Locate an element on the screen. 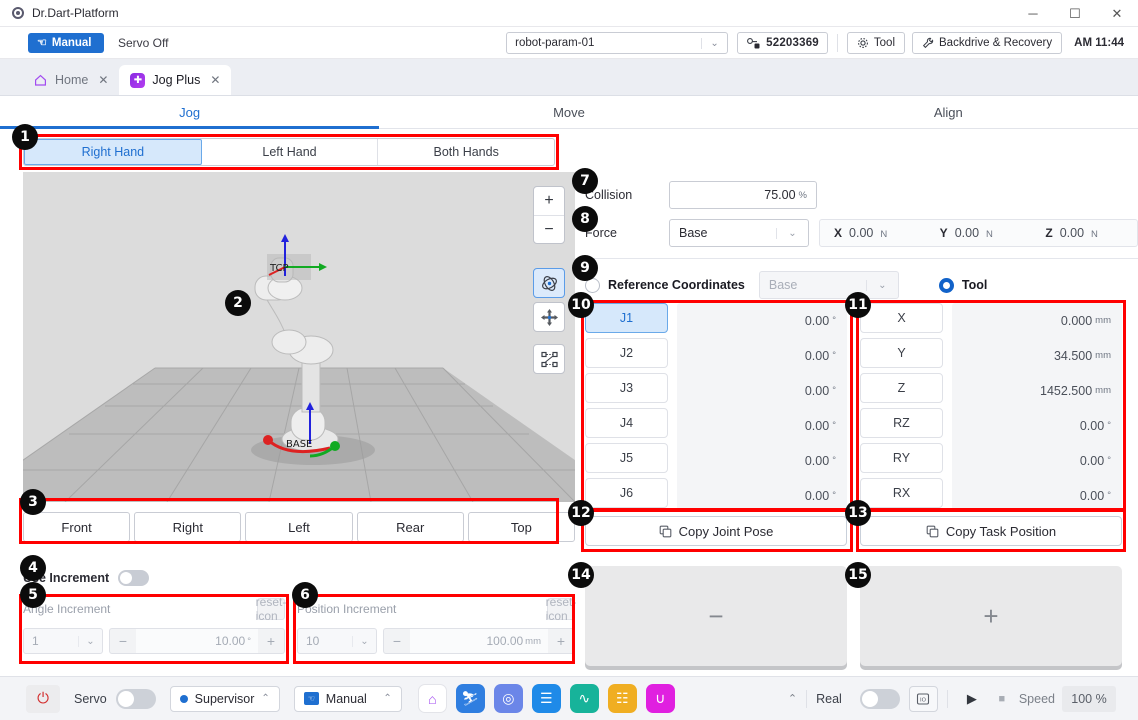  joint-pose-table: J1 J2 J3 J4 J5 J6 0.00 ° 0.00 ° 0.00 ° is located at coordinates (716, 406).